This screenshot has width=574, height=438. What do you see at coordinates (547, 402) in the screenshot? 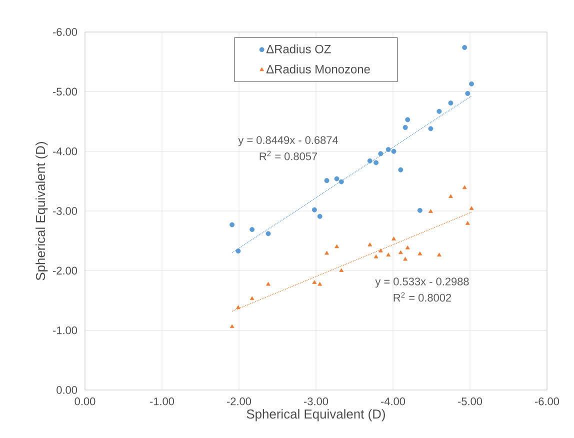
I see `x-tick-label: -6.00` at bounding box center [547, 402].